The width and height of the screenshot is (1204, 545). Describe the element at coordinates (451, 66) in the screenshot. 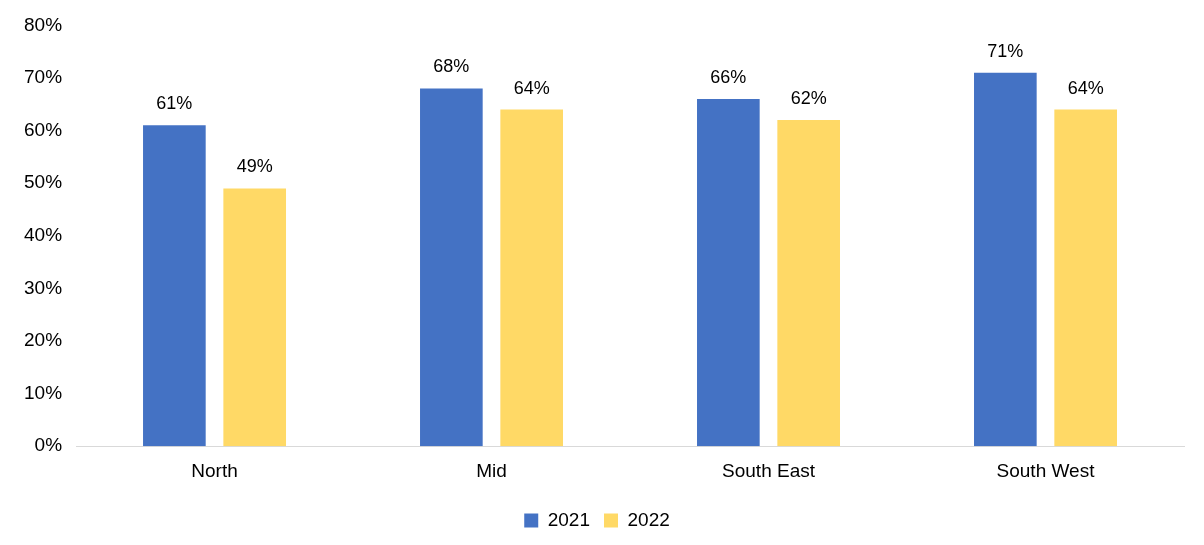

I see `data-label: 68%` at that location.